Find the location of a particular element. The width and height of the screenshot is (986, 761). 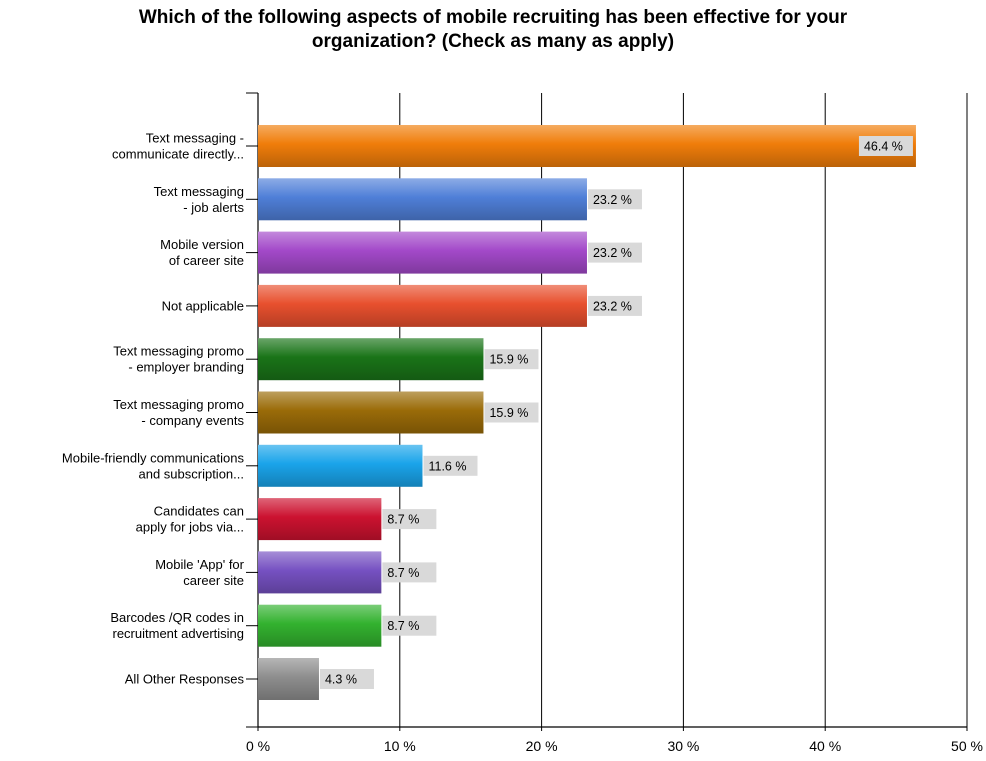

category-label: Text messaging promo - employer branding is located at coordinates (178, 359).